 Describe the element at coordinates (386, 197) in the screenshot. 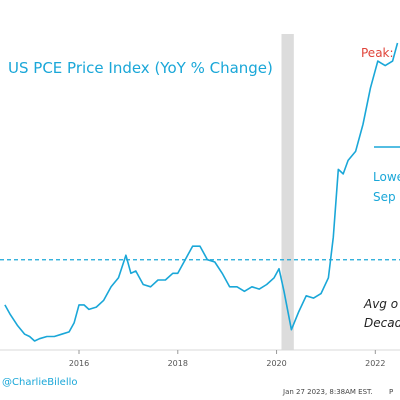

I see `annotation-low-2: Sep '` at that location.